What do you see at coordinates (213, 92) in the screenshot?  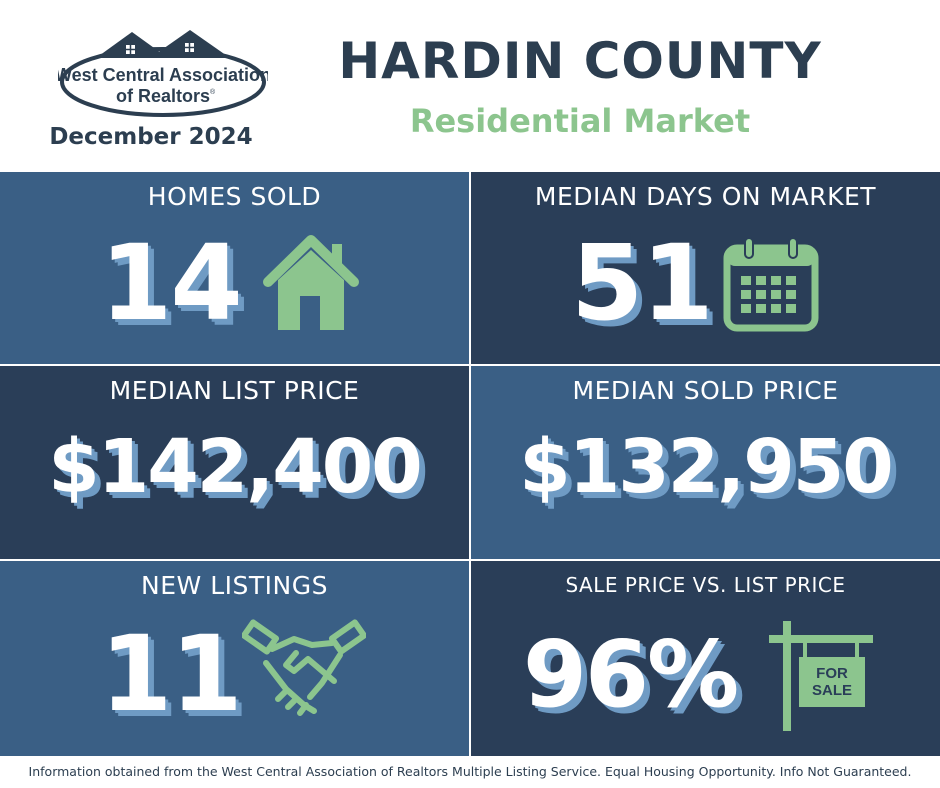 I see `logo-registered-mark: ®` at bounding box center [213, 92].